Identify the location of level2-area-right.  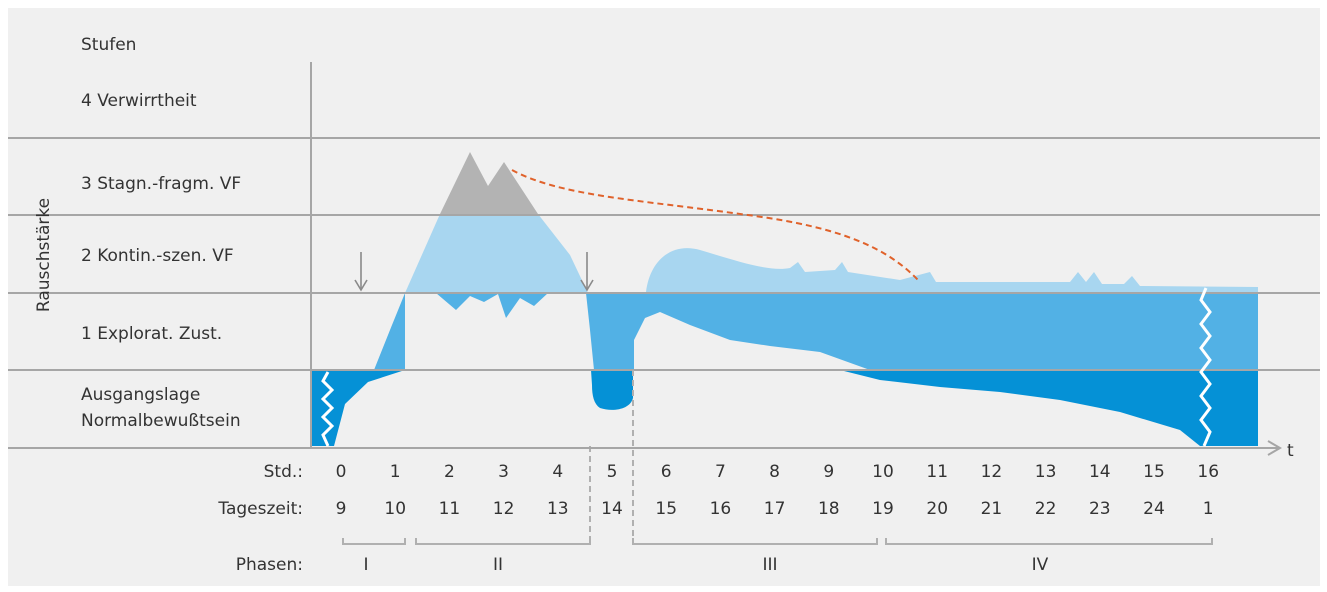
(952, 270).